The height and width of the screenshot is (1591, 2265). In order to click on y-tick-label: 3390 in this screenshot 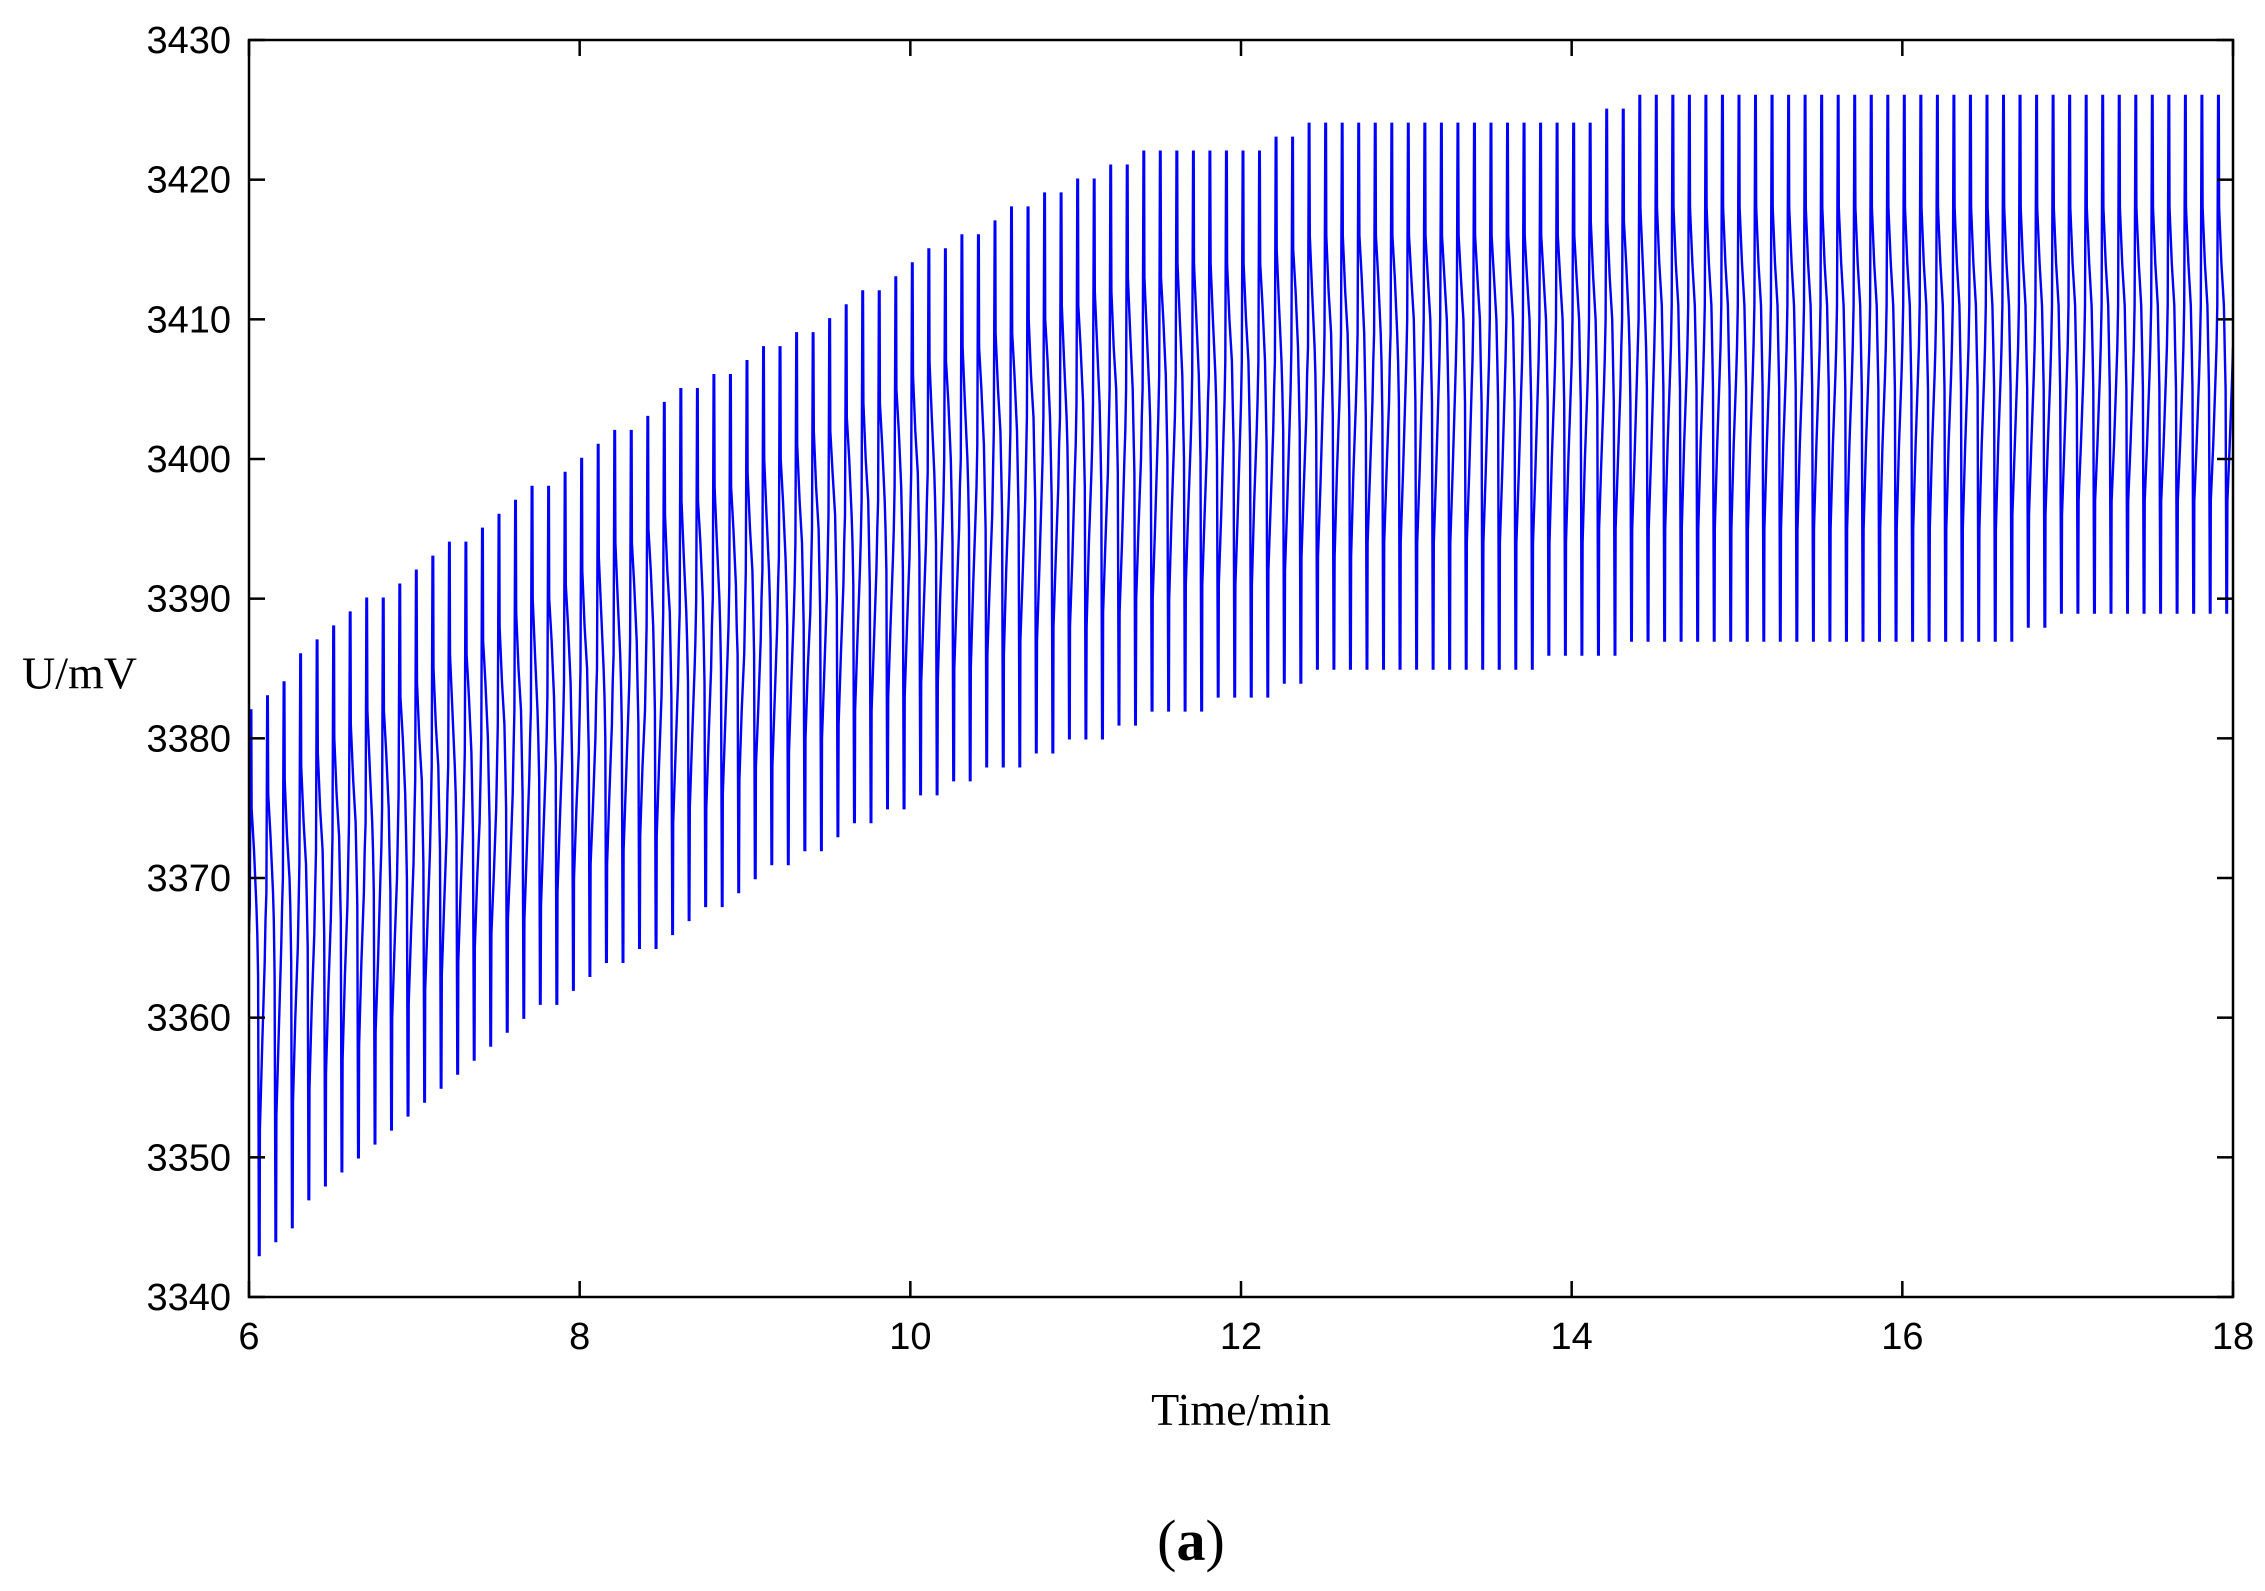, I will do `click(188, 600)`.